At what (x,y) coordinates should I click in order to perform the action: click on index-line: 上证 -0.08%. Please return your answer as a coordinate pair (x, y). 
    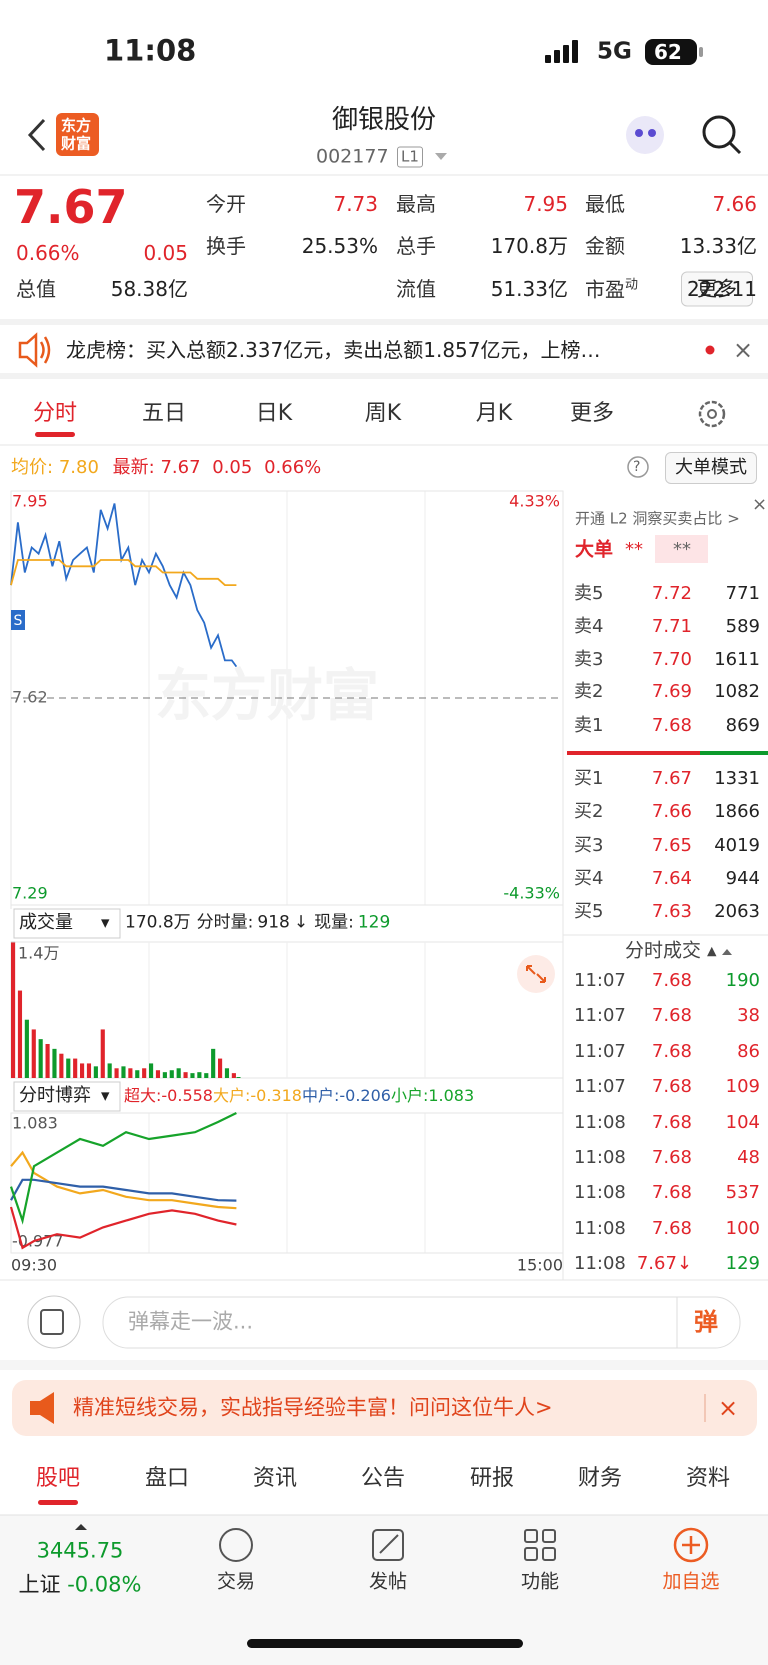
    Looking at the image, I should click on (80, 1584).